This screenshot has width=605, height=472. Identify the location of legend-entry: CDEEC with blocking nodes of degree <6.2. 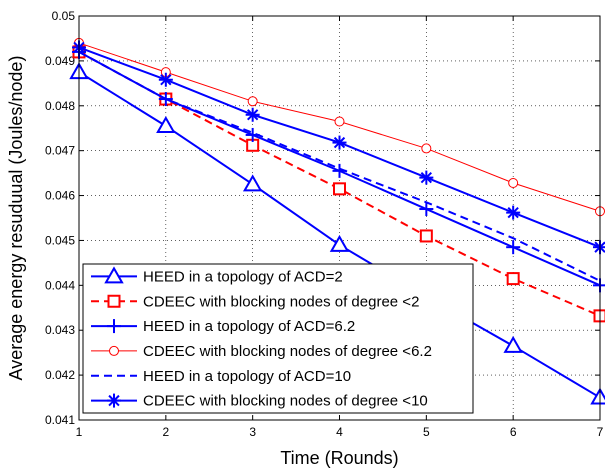
(261, 351).